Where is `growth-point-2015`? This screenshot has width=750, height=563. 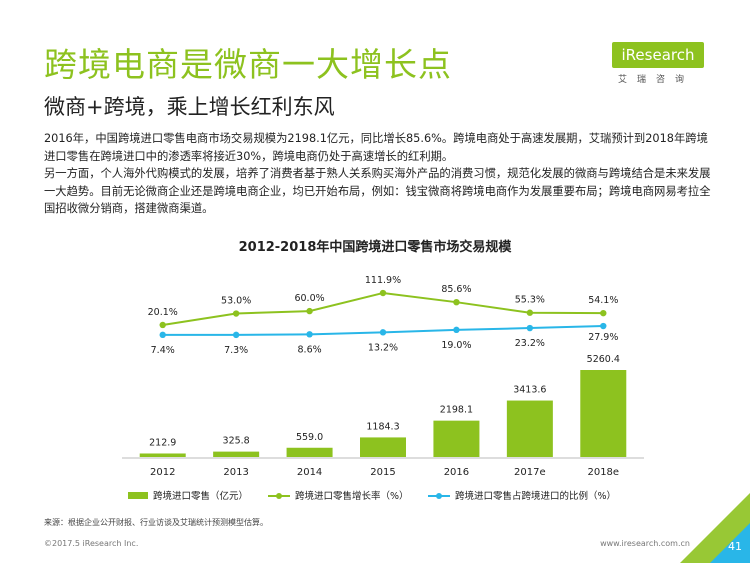 growth-point-2015 is located at coordinates (383, 293).